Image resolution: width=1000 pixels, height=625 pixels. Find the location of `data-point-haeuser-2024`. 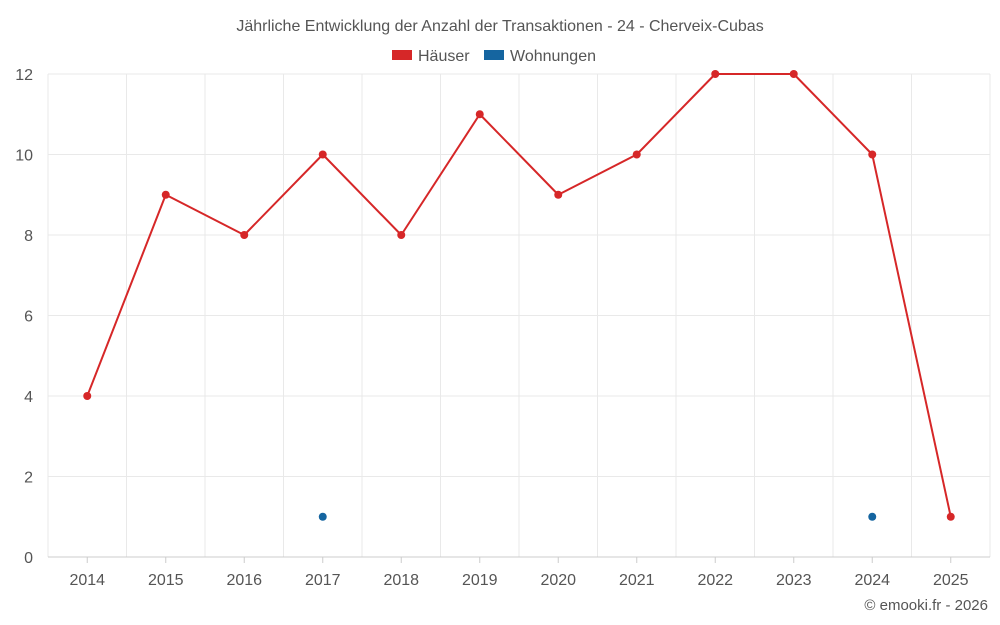

data-point-haeuser-2024 is located at coordinates (872, 154).